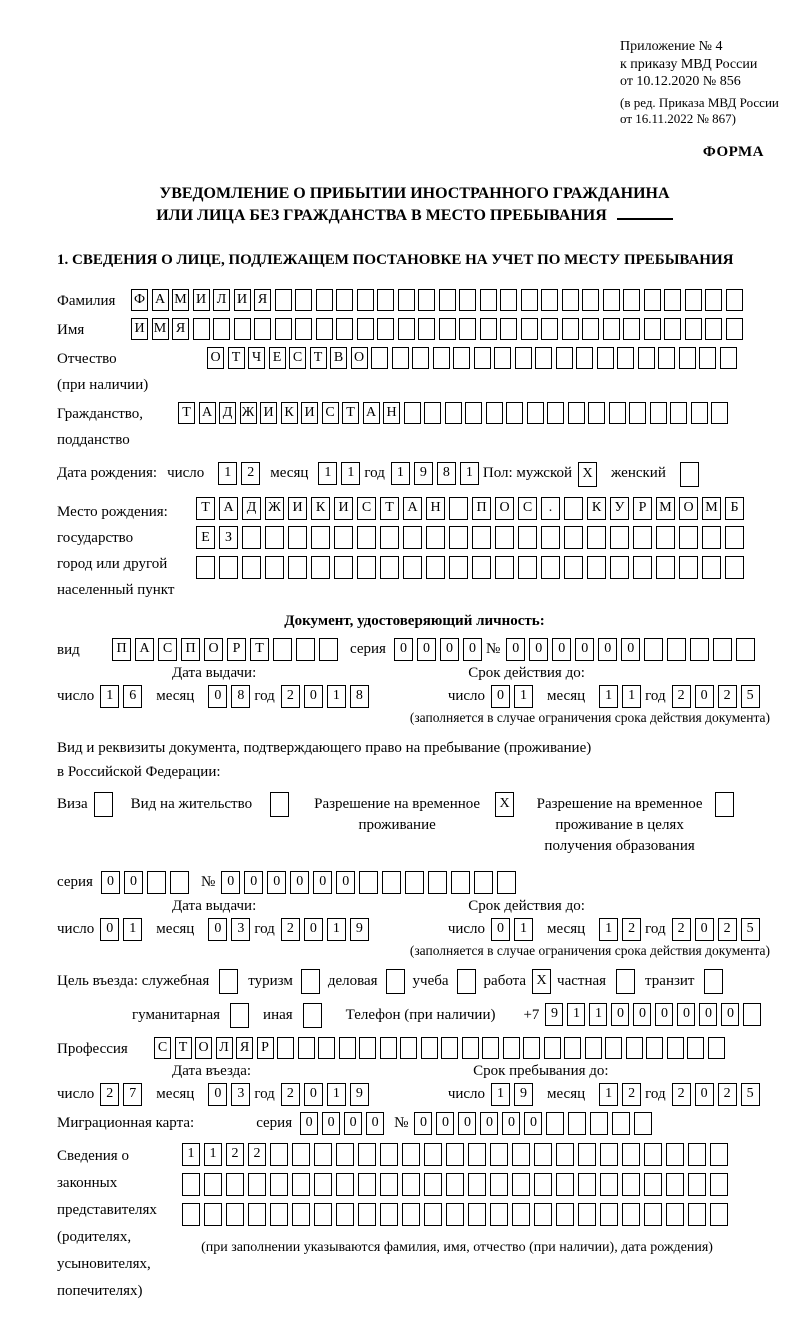 The image size is (800, 1325). Describe the element at coordinates (280, 804) in the screenshot. I see `residence-permit-checkbox` at that location.